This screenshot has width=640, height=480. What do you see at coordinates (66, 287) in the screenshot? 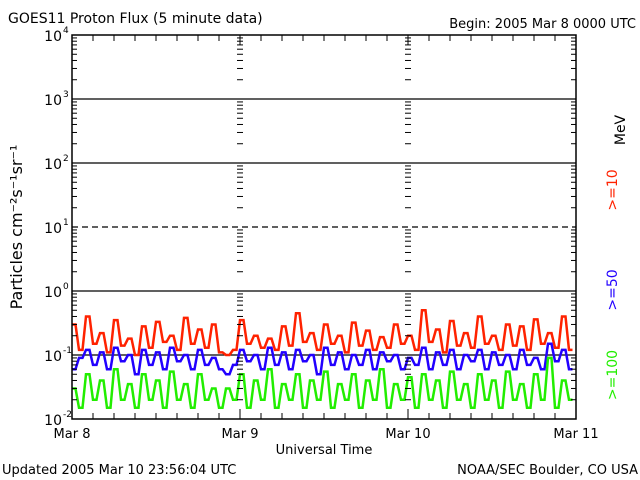
I see `y-tick-exponent: 0` at bounding box center [66, 287].